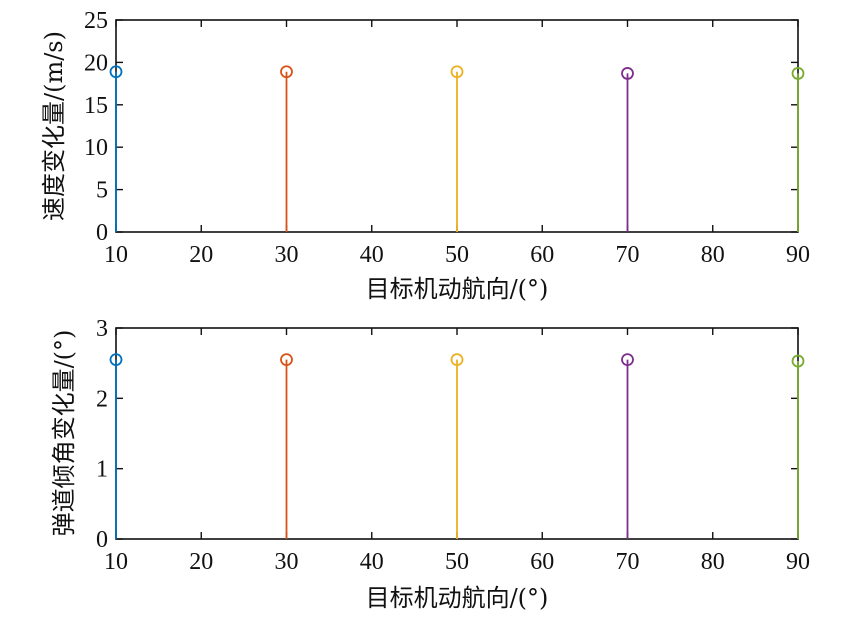  I want to click on y-tick-label: 5, so click(102, 191).